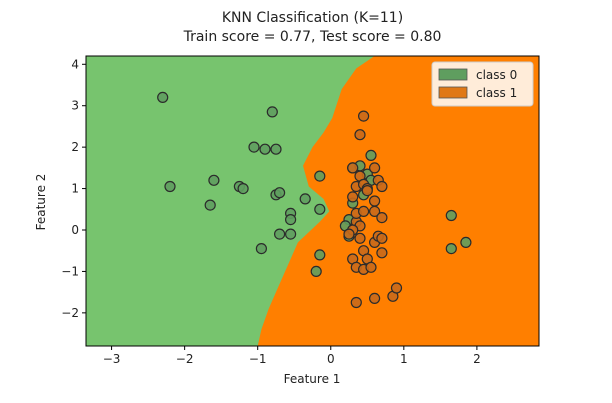  What do you see at coordinates (312, 18) in the screenshot?
I see `chart-title: KNN Classification (K=11)` at bounding box center [312, 18].